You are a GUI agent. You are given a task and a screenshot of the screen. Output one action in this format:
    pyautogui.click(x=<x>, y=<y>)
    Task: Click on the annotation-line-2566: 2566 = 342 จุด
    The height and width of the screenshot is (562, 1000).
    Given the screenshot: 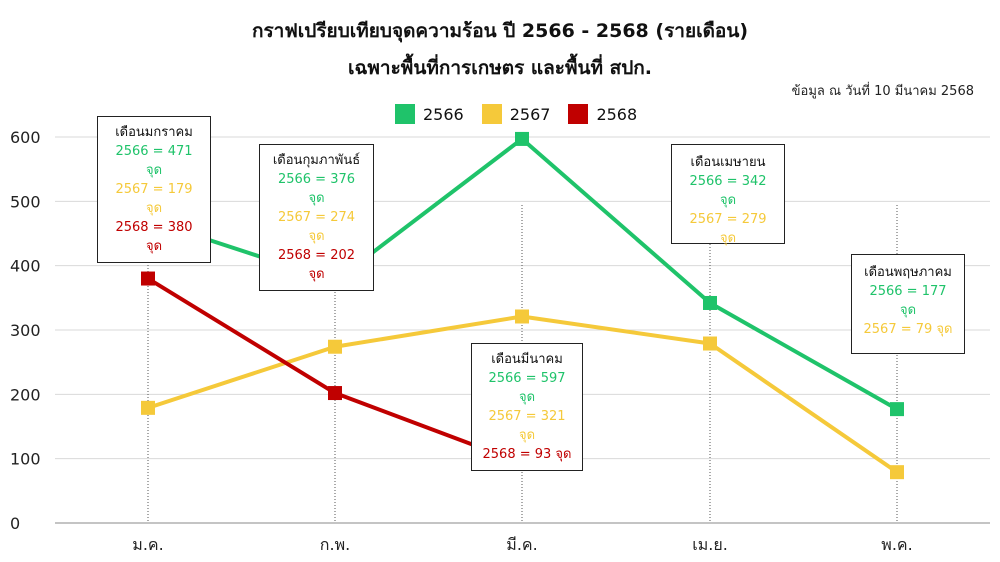 What is the action you would take?
    pyautogui.click(x=728, y=191)
    